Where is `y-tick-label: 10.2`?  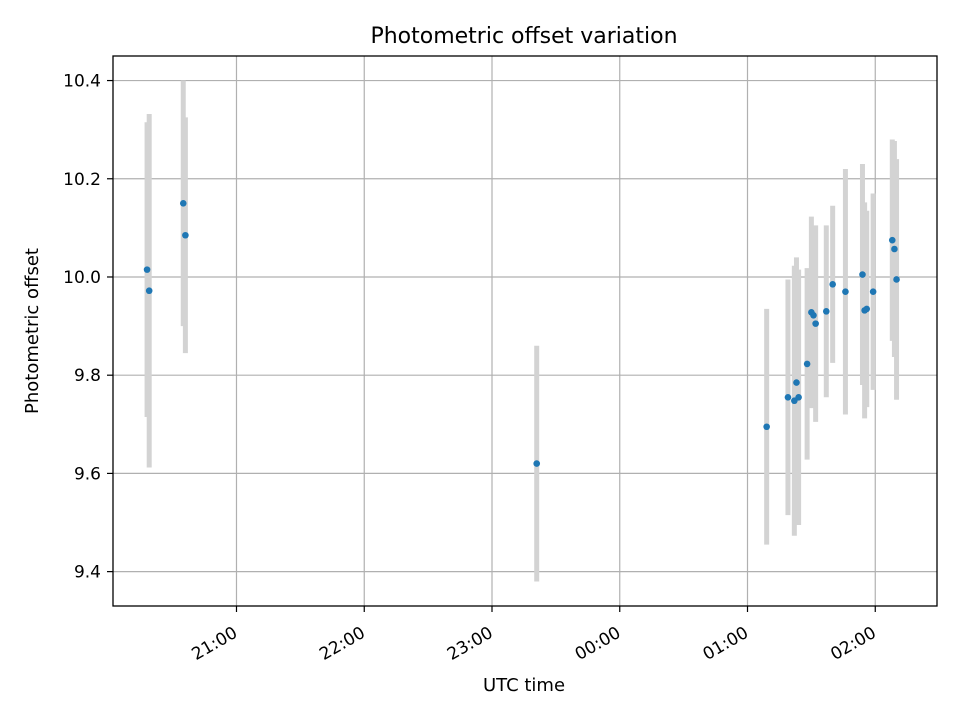 y-tick-label: 10.2 is located at coordinates (82, 180).